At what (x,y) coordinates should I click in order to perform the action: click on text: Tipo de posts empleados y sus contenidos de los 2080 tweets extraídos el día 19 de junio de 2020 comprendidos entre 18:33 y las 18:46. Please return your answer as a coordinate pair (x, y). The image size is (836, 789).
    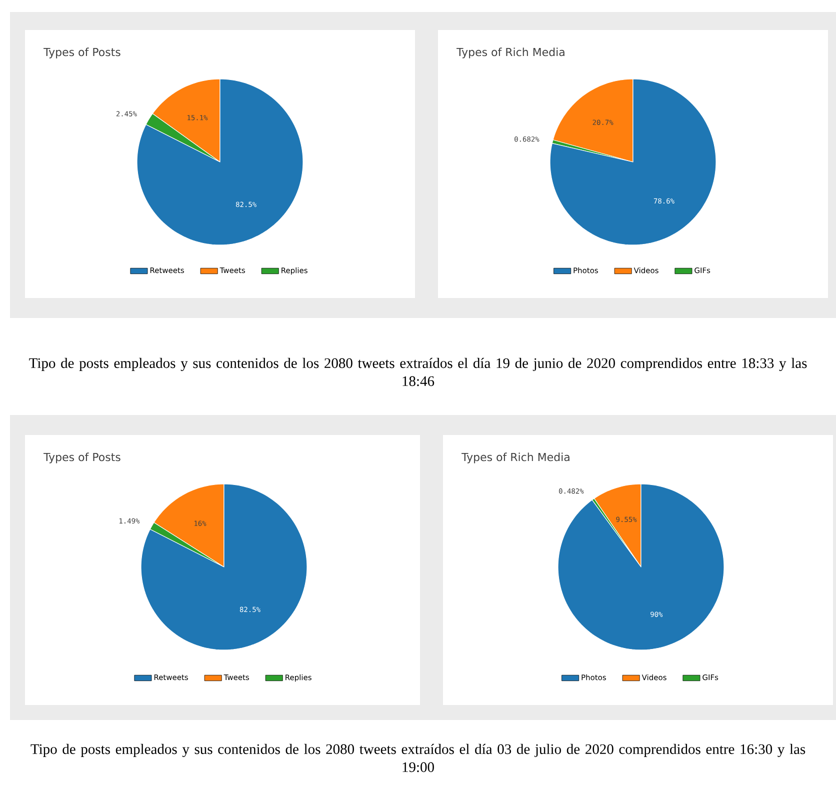
    Looking at the image, I should click on (418, 372).